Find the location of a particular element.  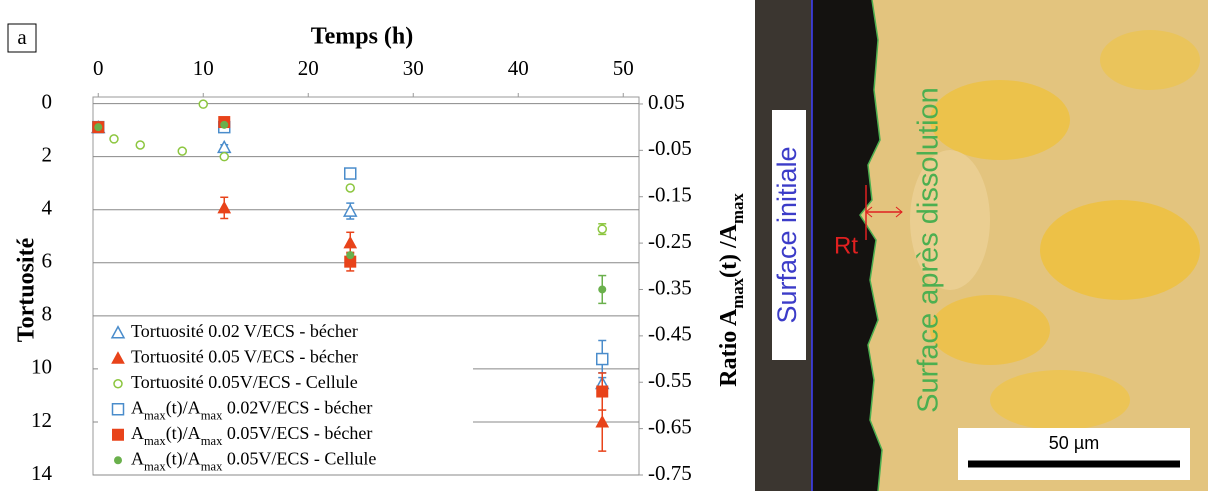

label-box is located at coordinates (789, 235).